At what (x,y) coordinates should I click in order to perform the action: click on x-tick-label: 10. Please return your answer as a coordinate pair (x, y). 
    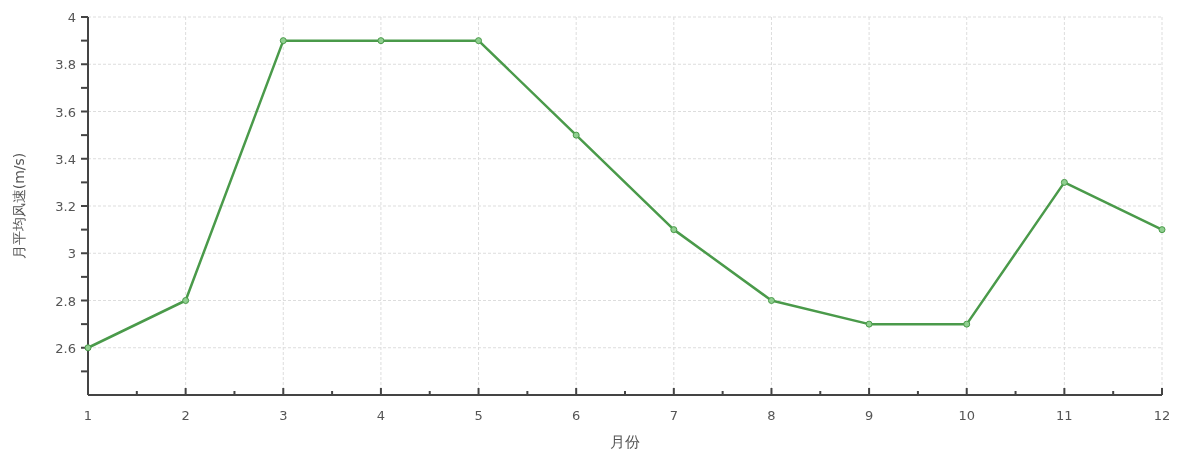
    Looking at the image, I should click on (966, 415).